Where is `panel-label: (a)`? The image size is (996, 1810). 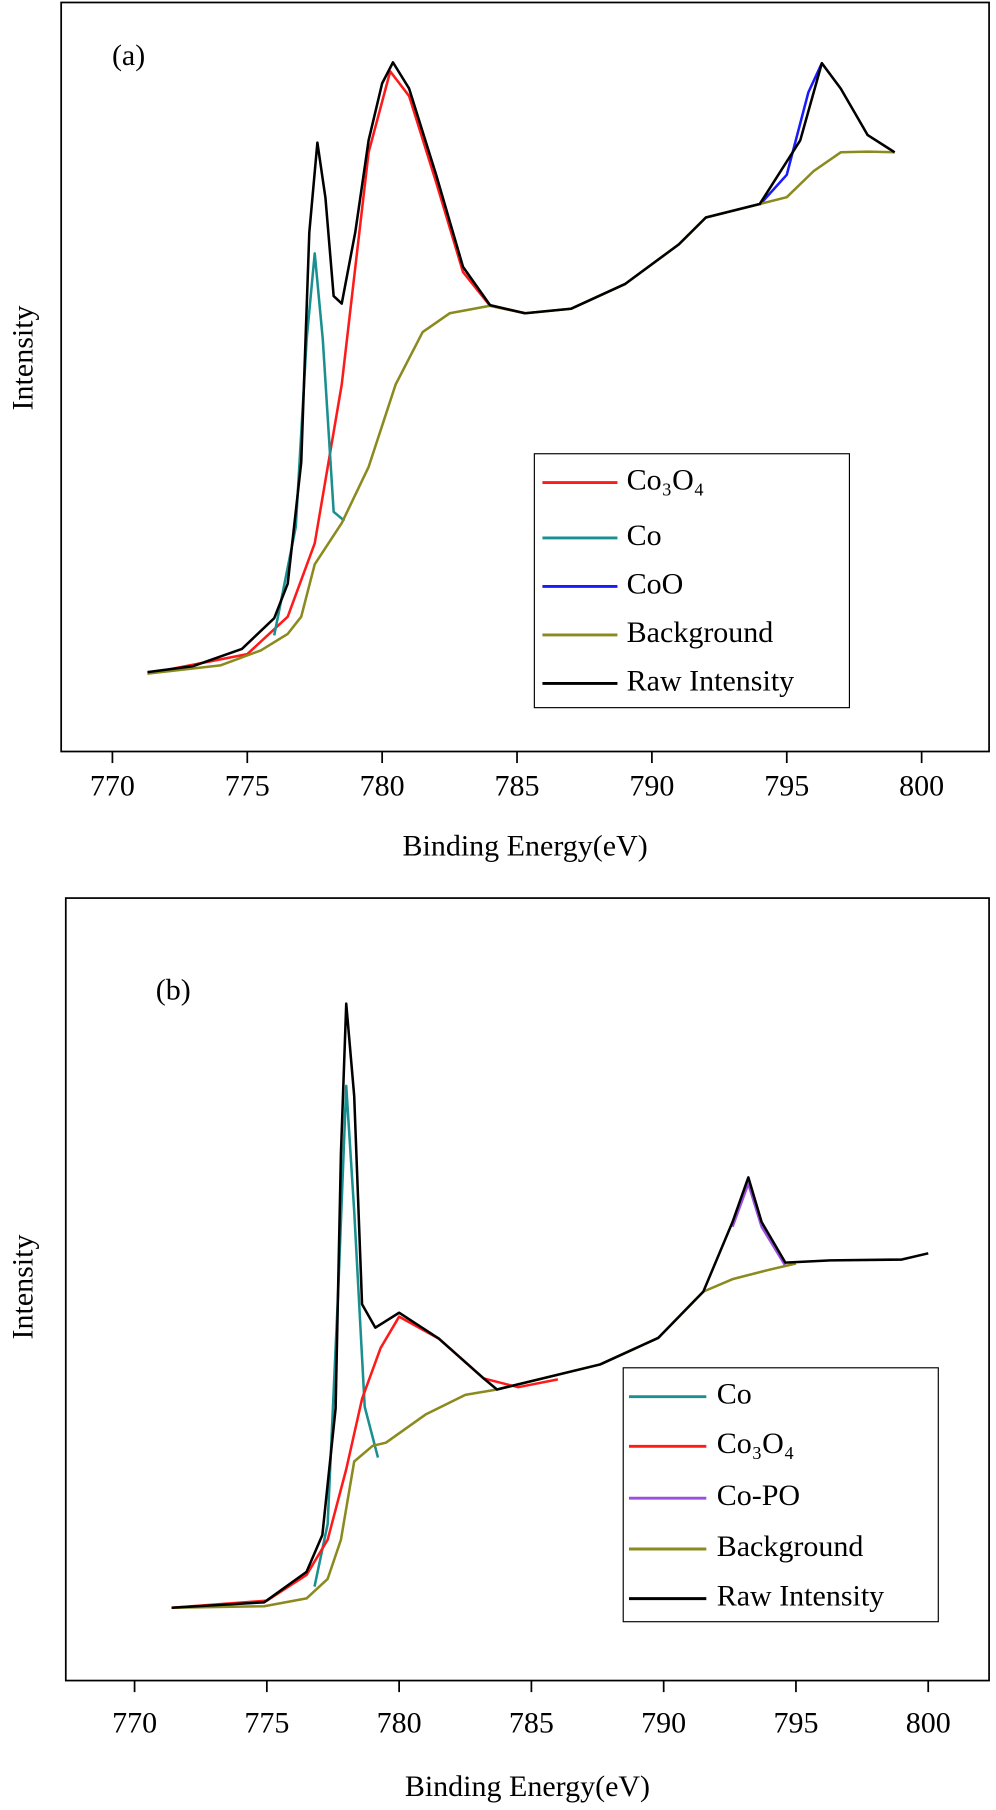
panel-label: (a) is located at coordinates (128, 55).